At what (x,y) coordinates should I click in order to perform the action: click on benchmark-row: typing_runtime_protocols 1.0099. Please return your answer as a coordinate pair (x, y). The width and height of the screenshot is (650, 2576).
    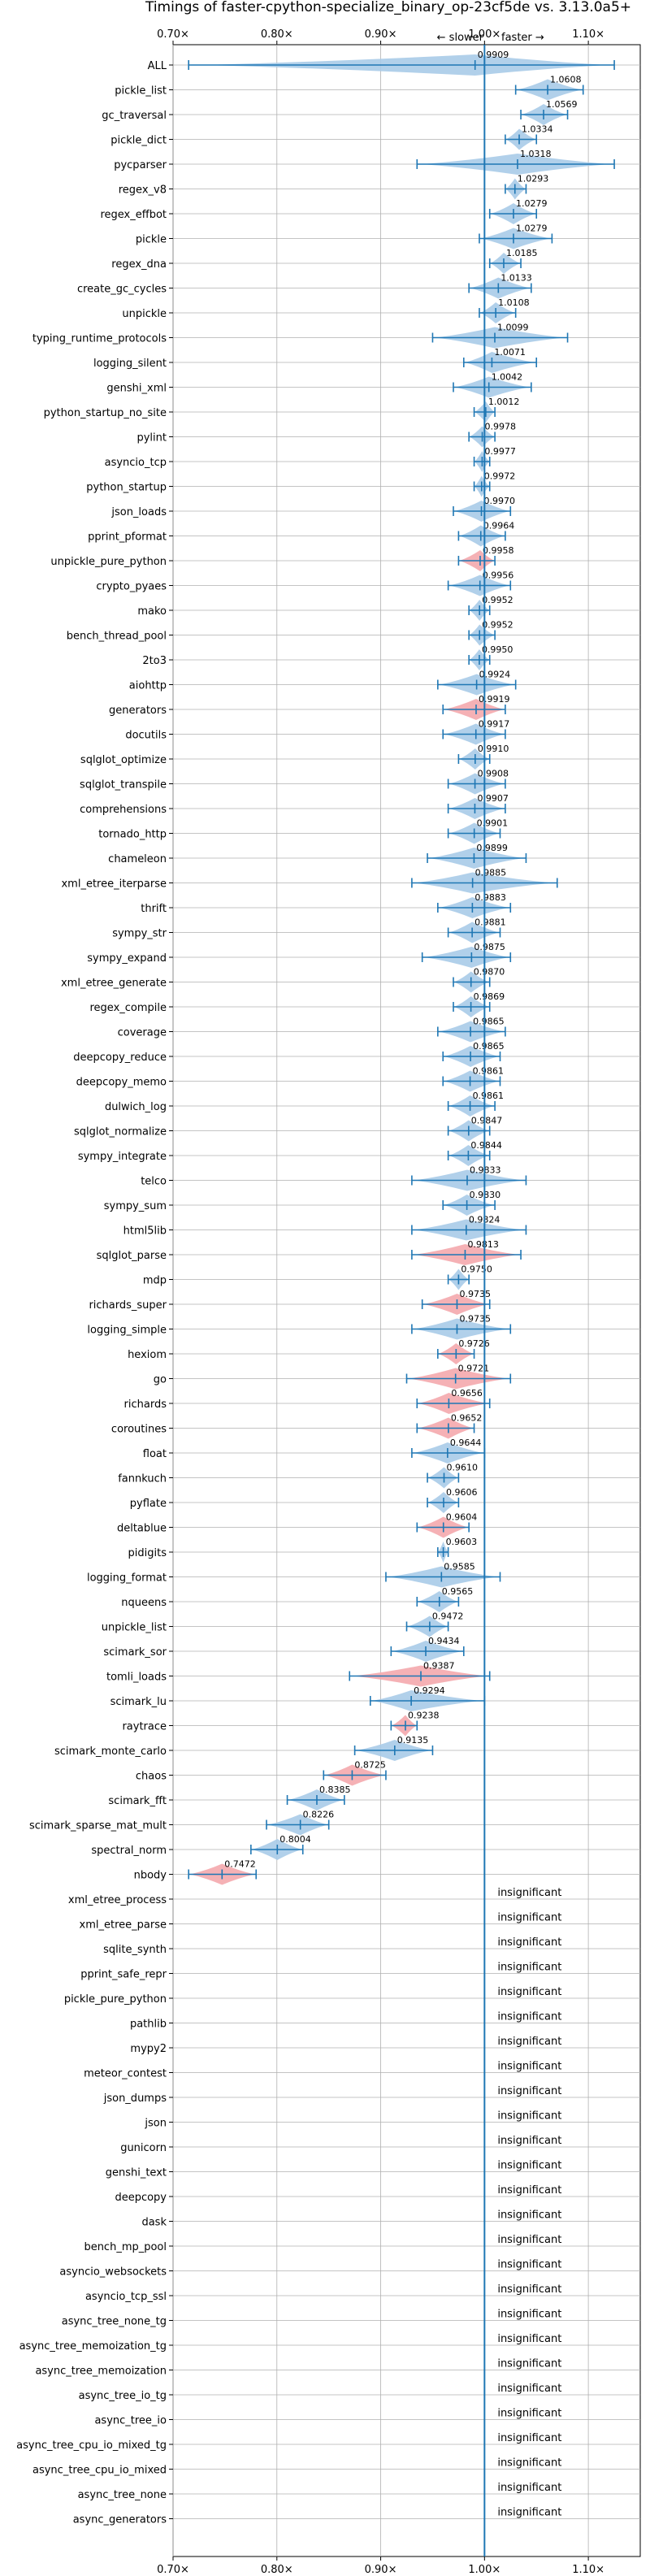
    Looking at the image, I should click on (336, 336).